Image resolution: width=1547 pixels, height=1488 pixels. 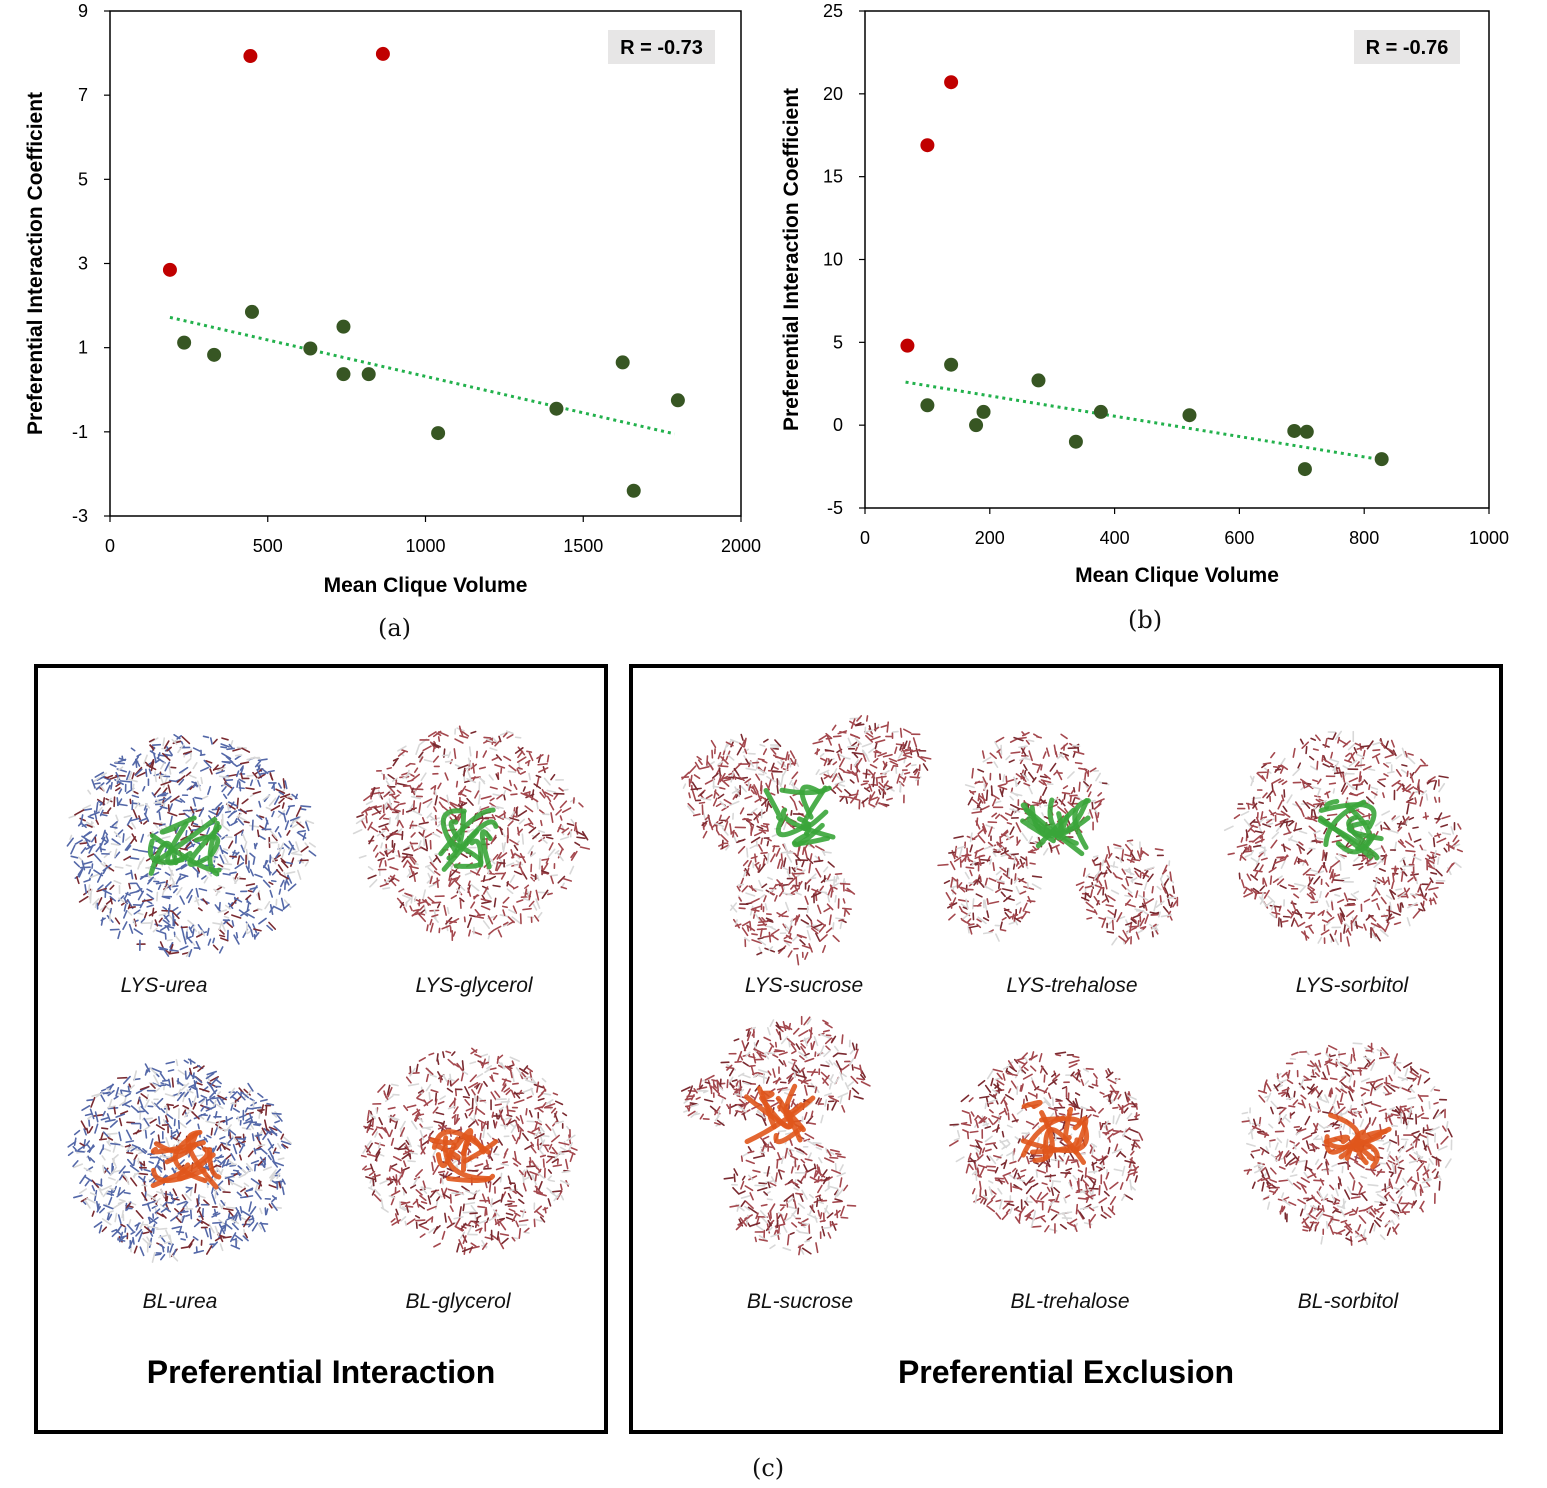 I want to click on label-bl-urea: BL-urea, so click(x=180, y=1301).